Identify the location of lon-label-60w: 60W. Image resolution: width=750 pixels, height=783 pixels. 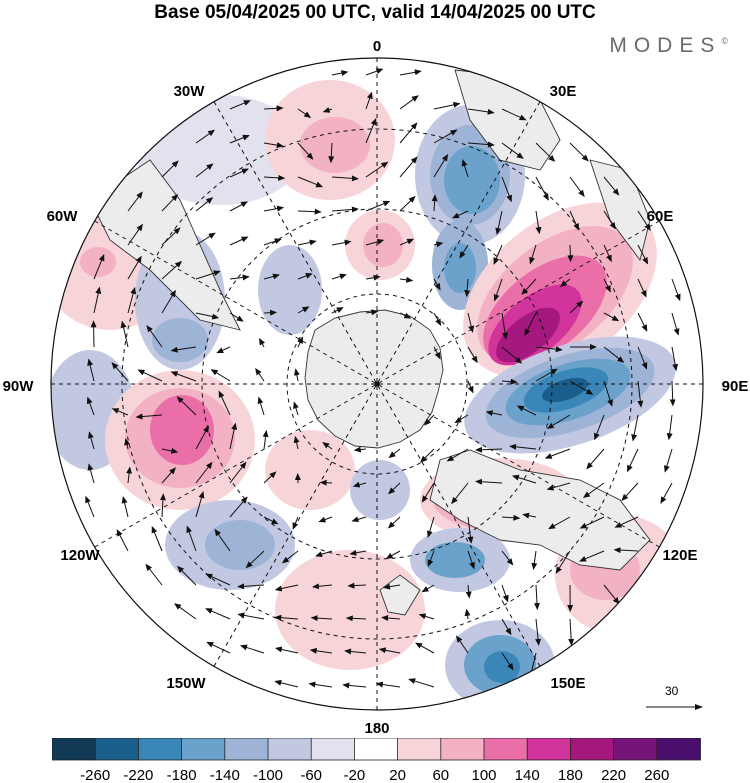
(63, 216).